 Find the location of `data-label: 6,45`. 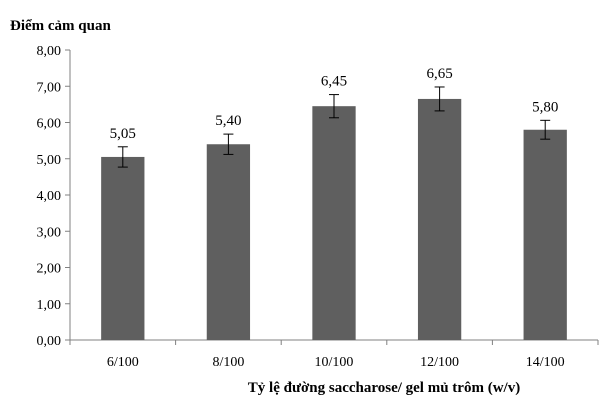

data-label: 6,45 is located at coordinates (334, 82).